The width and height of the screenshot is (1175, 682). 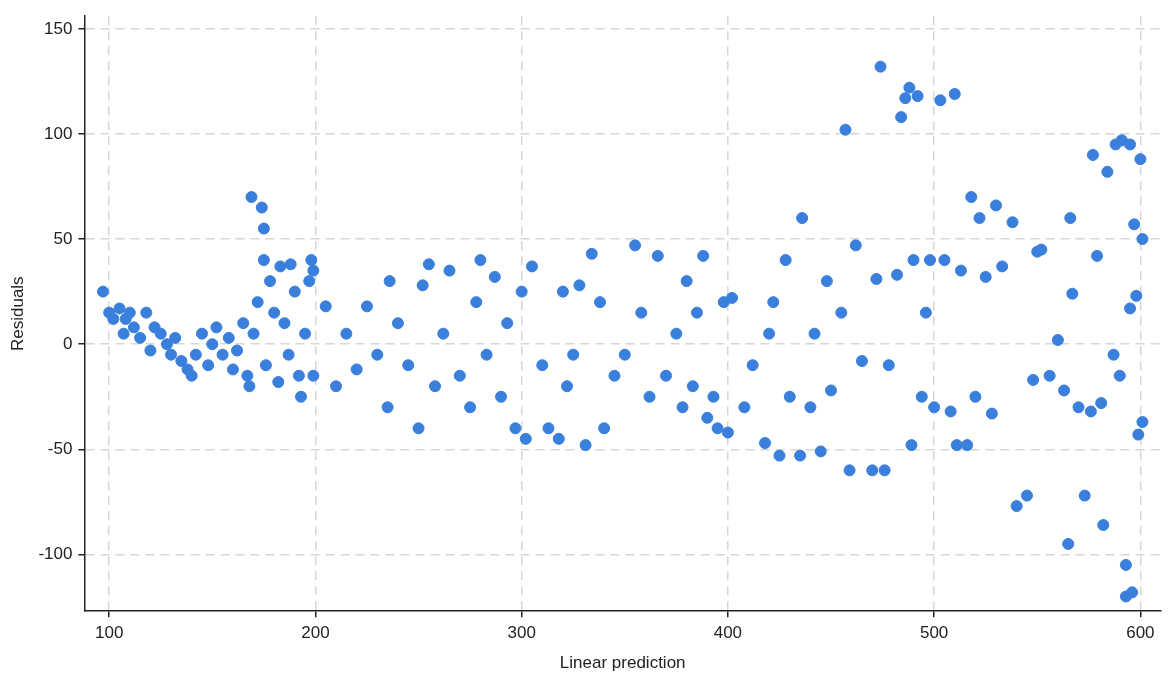 I want to click on x-tick-label: 100, so click(x=109, y=633).